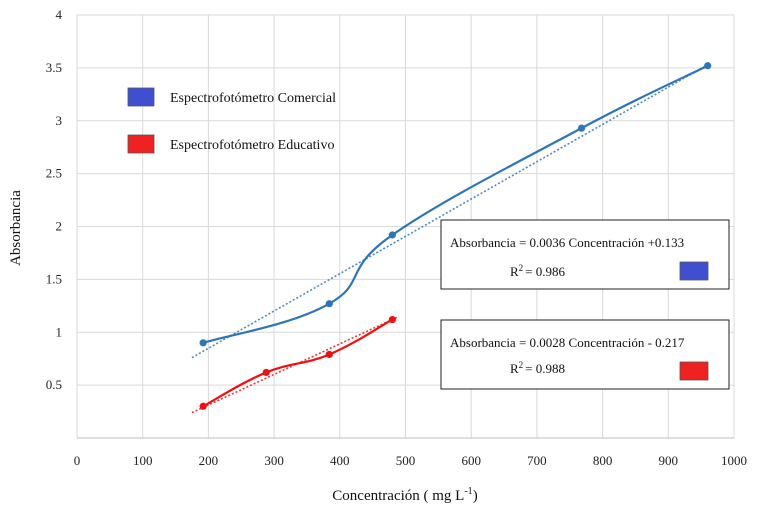 The image size is (757, 512). I want to click on legend-swatch-comercial, so click(141, 97).